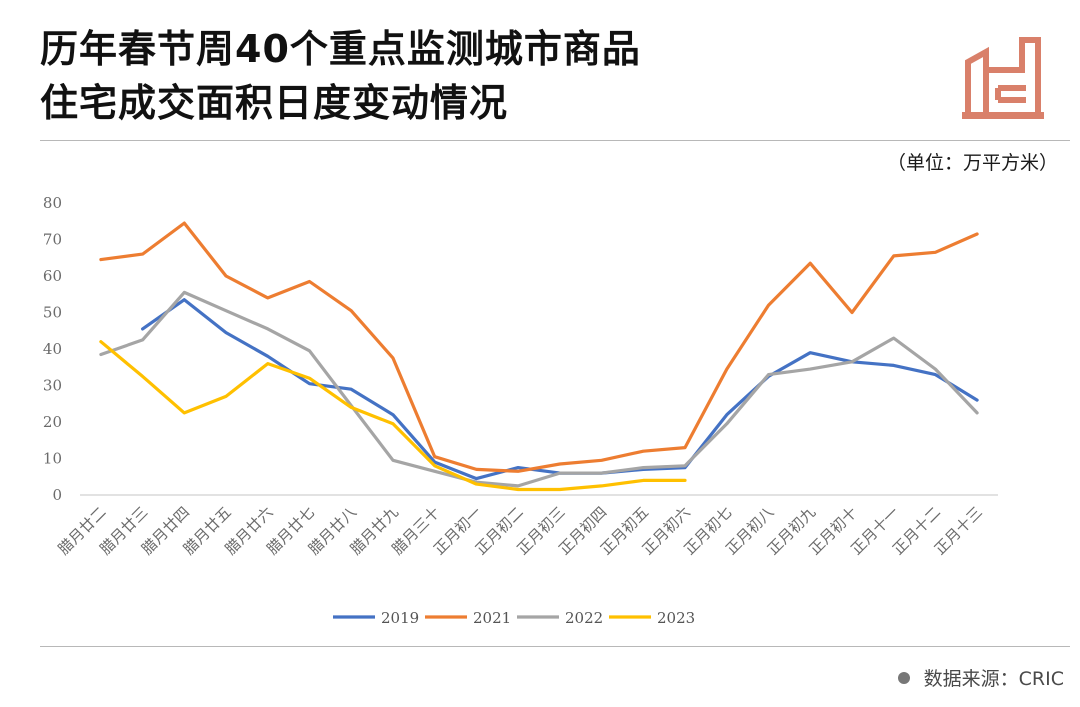 This screenshot has height=707, width=1080. What do you see at coordinates (1003, 78) in the screenshot?
I see `factory-building-icon` at bounding box center [1003, 78].